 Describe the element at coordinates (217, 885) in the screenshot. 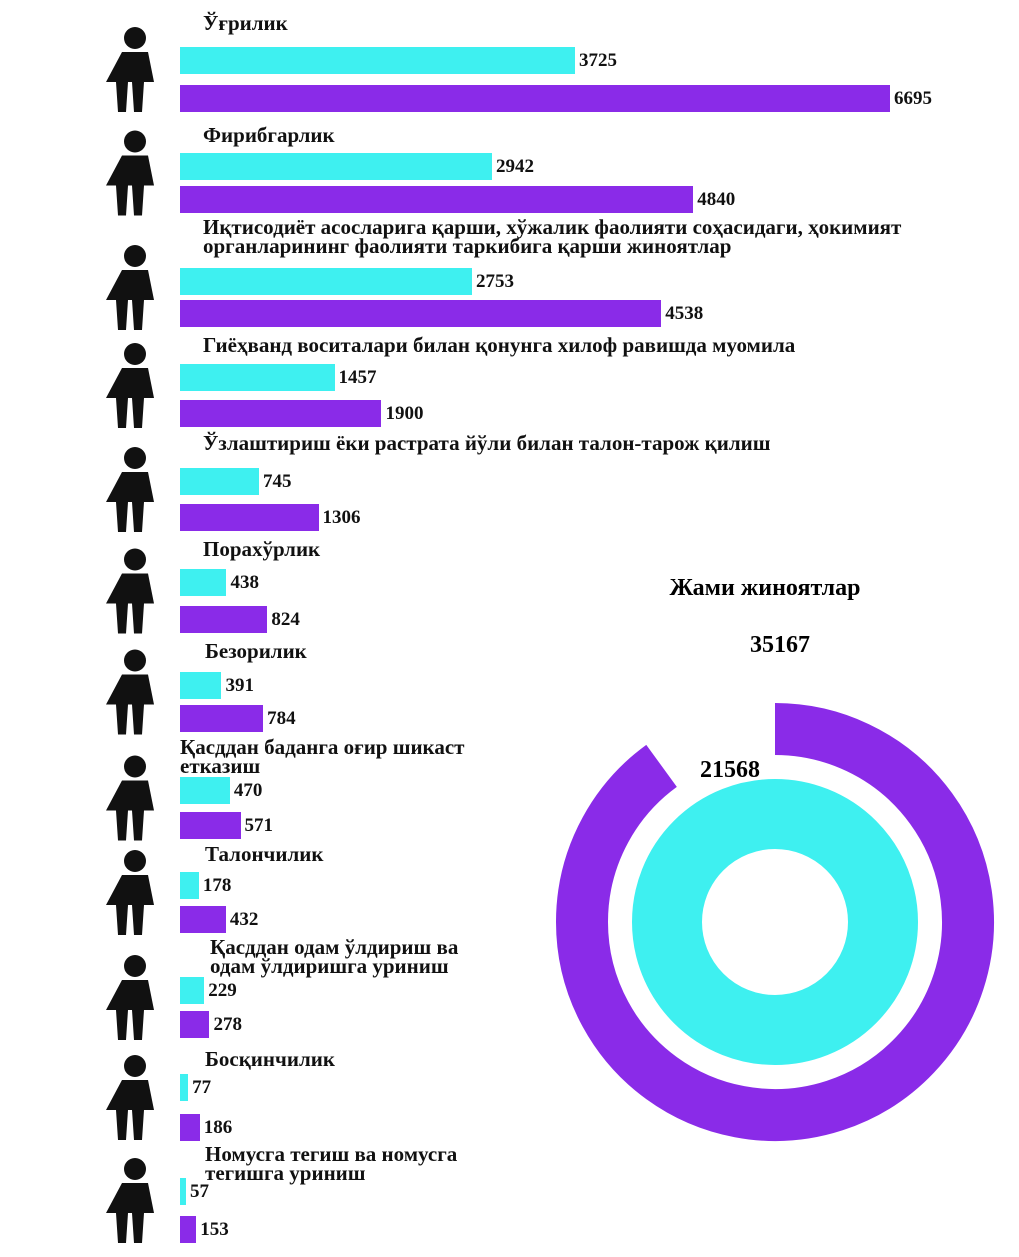

I see `value-label: 178` at that location.